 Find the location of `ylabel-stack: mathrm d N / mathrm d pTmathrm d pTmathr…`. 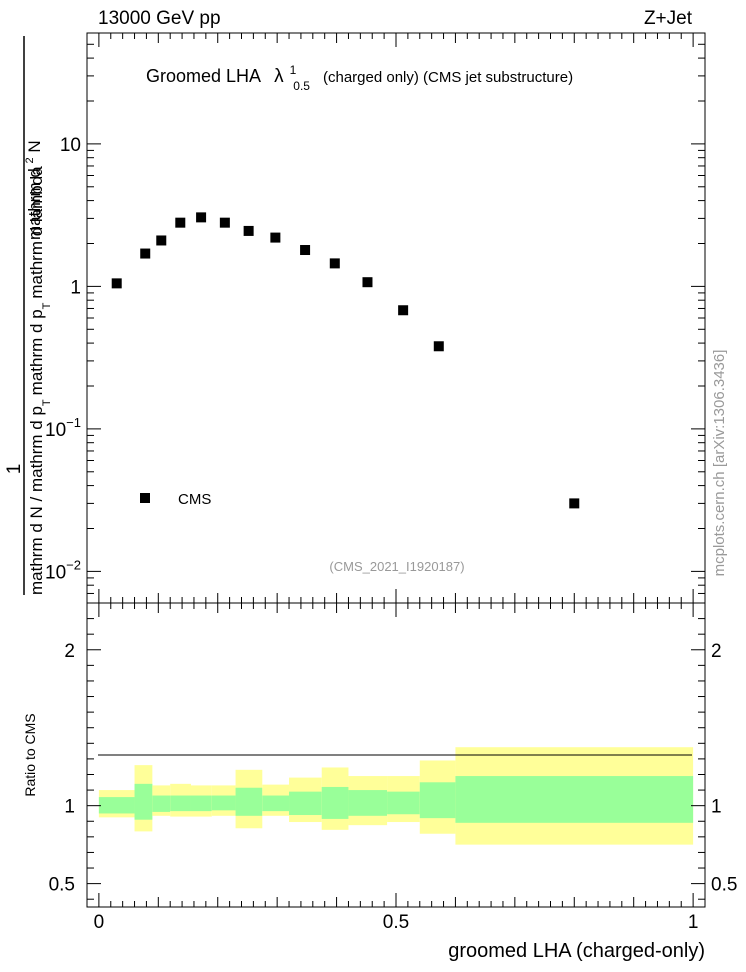

ylabel-stack: mathrm d N / mathrm d pTmathrm d pTmathr… is located at coordinates (40, 380).